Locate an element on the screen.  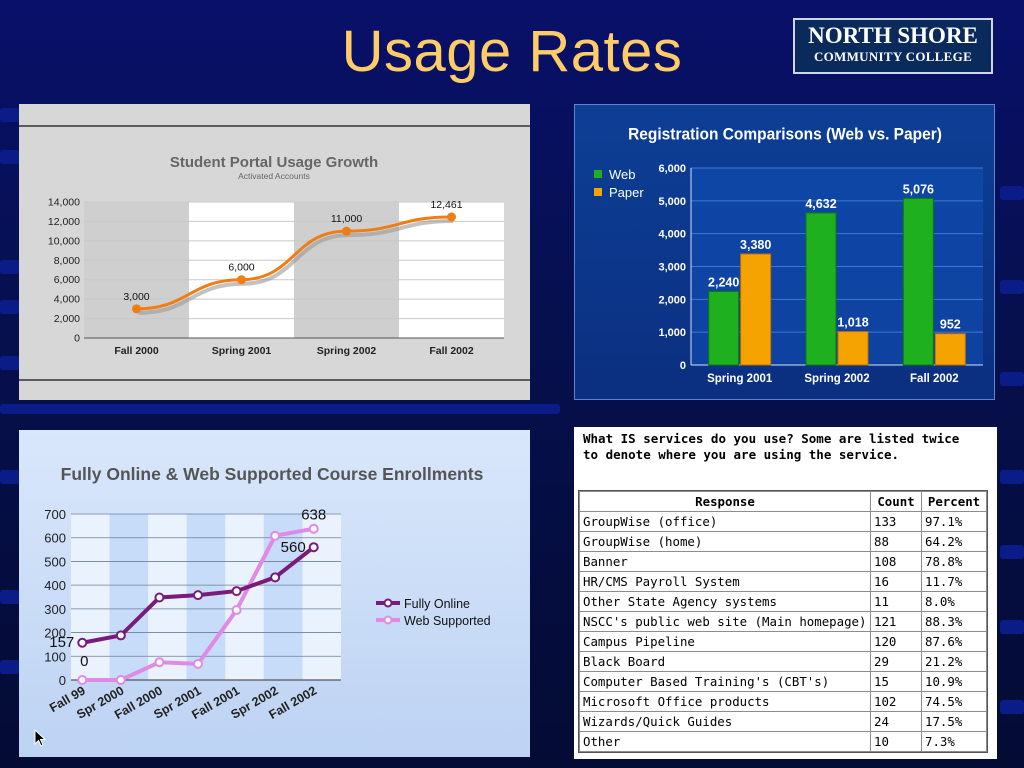
table-row: Computer Based Training's (CBT's) 15 10.9% is located at coordinates (783, 681).